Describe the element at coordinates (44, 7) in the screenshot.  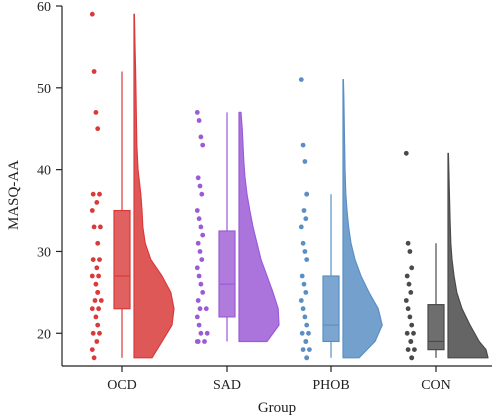
I see `y-tick-label: 60` at that location.